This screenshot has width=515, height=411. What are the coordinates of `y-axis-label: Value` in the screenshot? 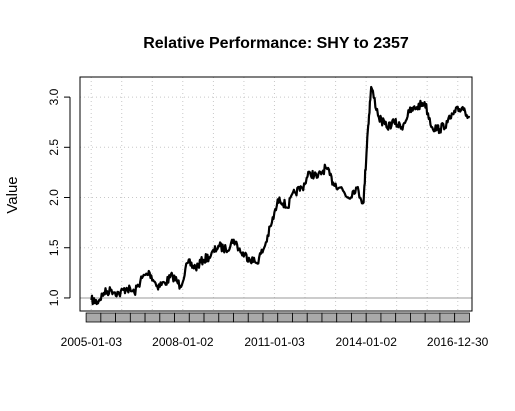 It's located at (12, 194).